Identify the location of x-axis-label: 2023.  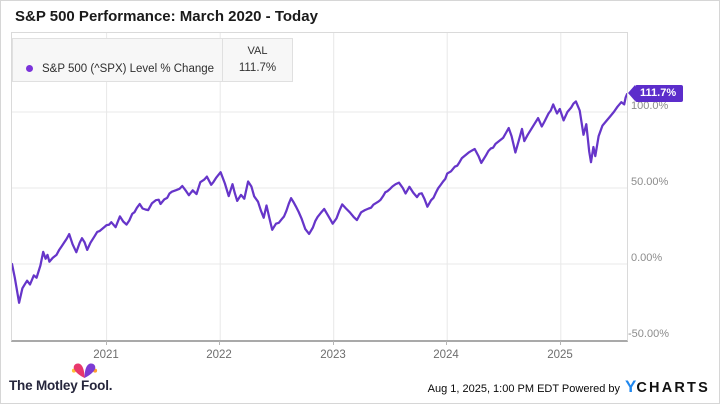
(333, 355).